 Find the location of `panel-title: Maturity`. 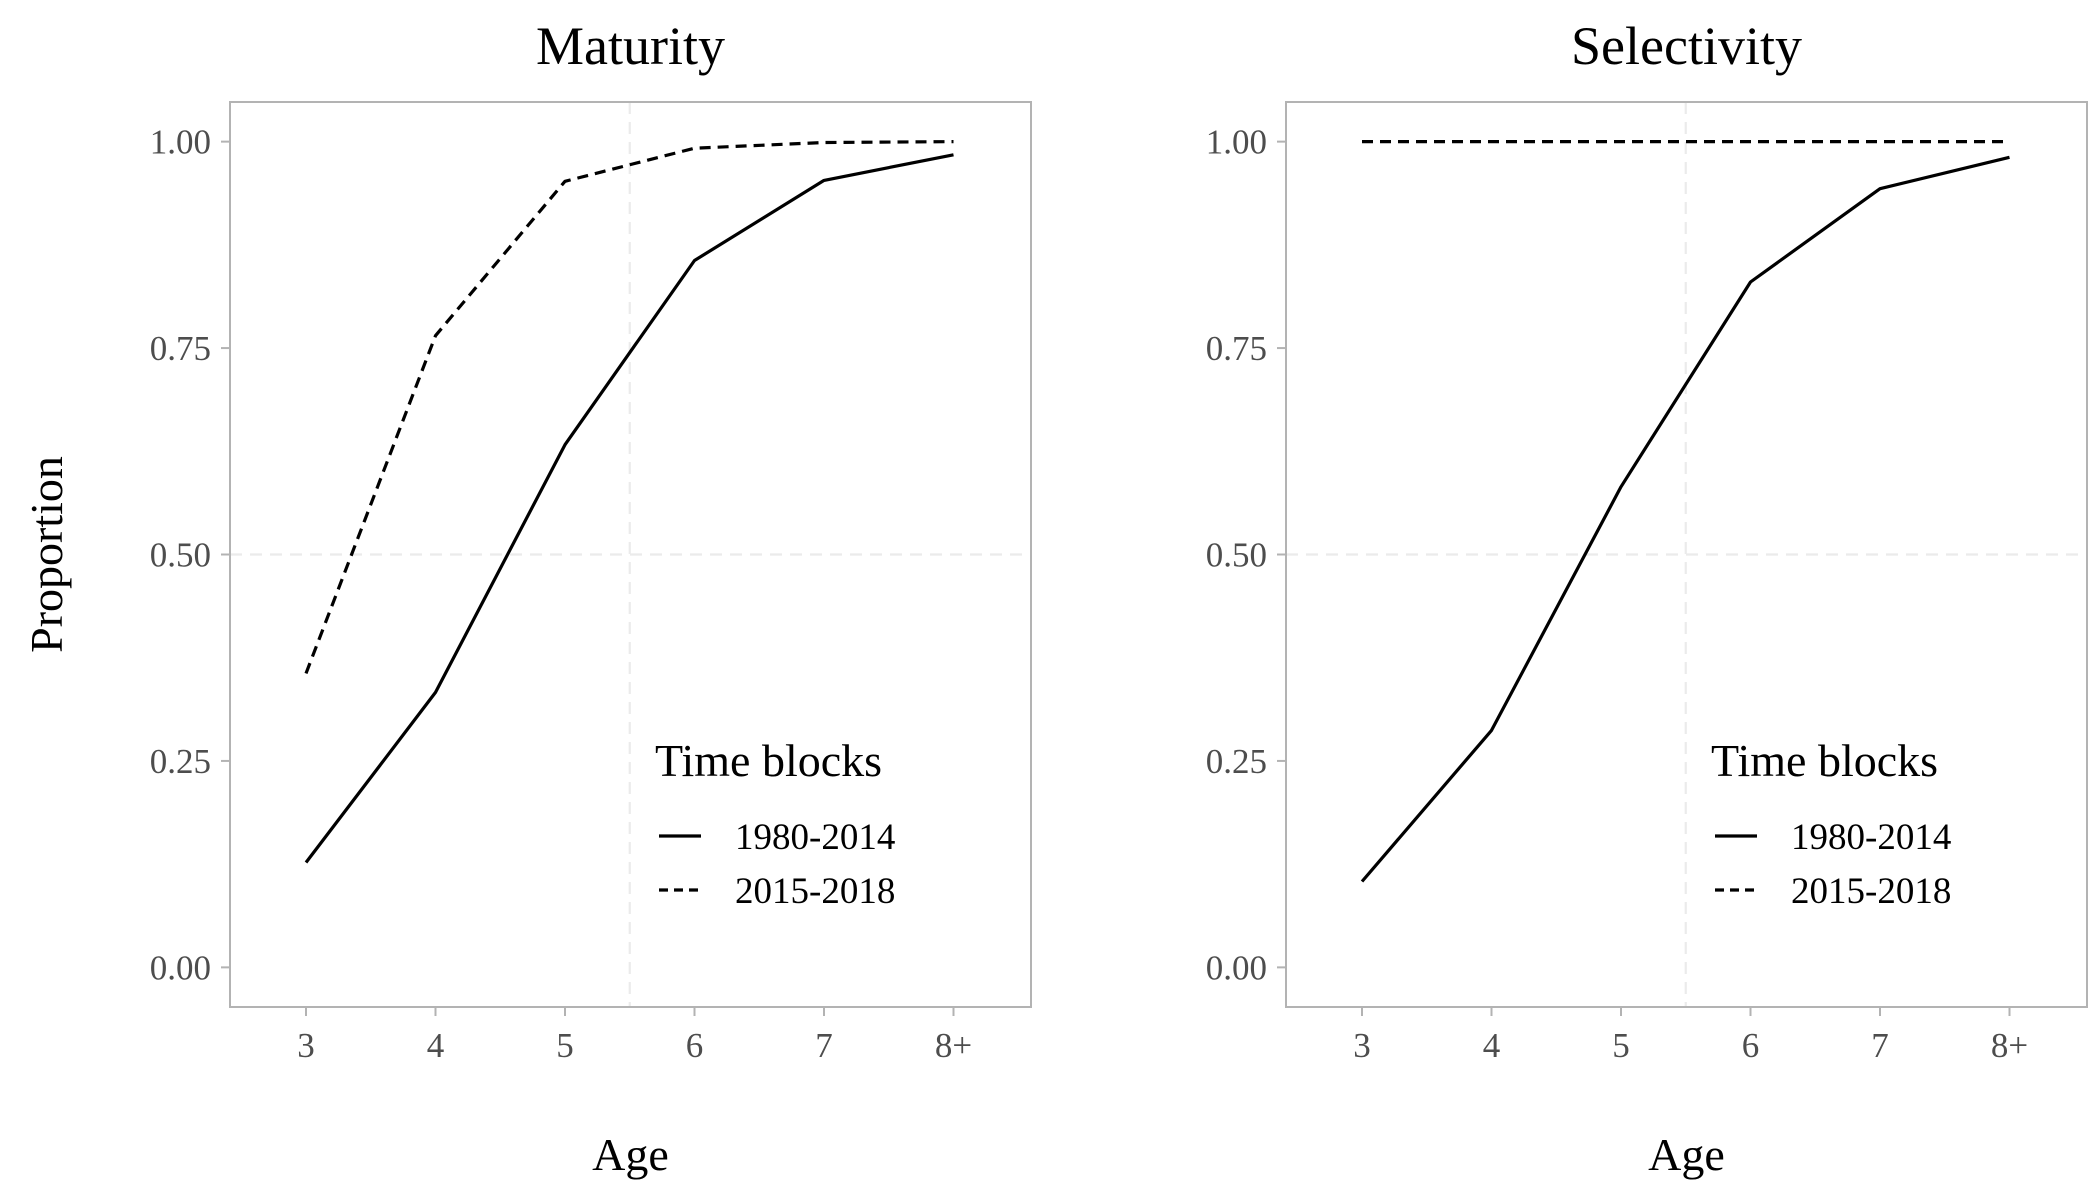

panel-title: Maturity is located at coordinates (630, 46).